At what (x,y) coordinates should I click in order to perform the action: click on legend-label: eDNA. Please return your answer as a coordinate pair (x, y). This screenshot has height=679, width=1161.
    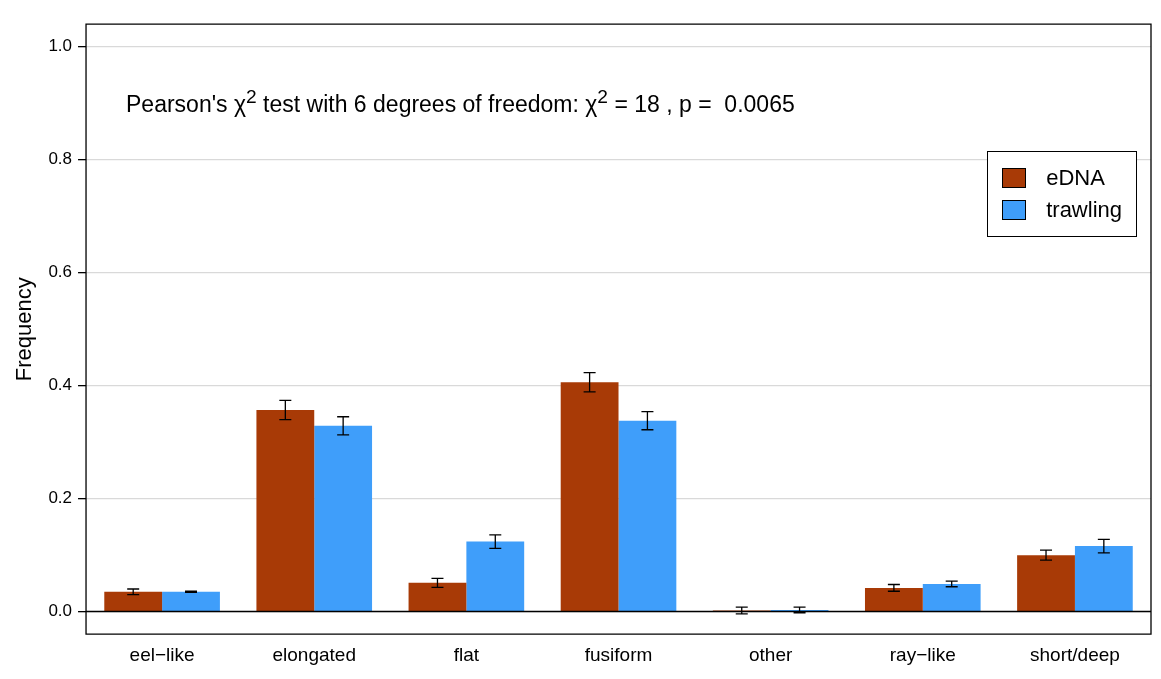
    Looking at the image, I should click on (1075, 178).